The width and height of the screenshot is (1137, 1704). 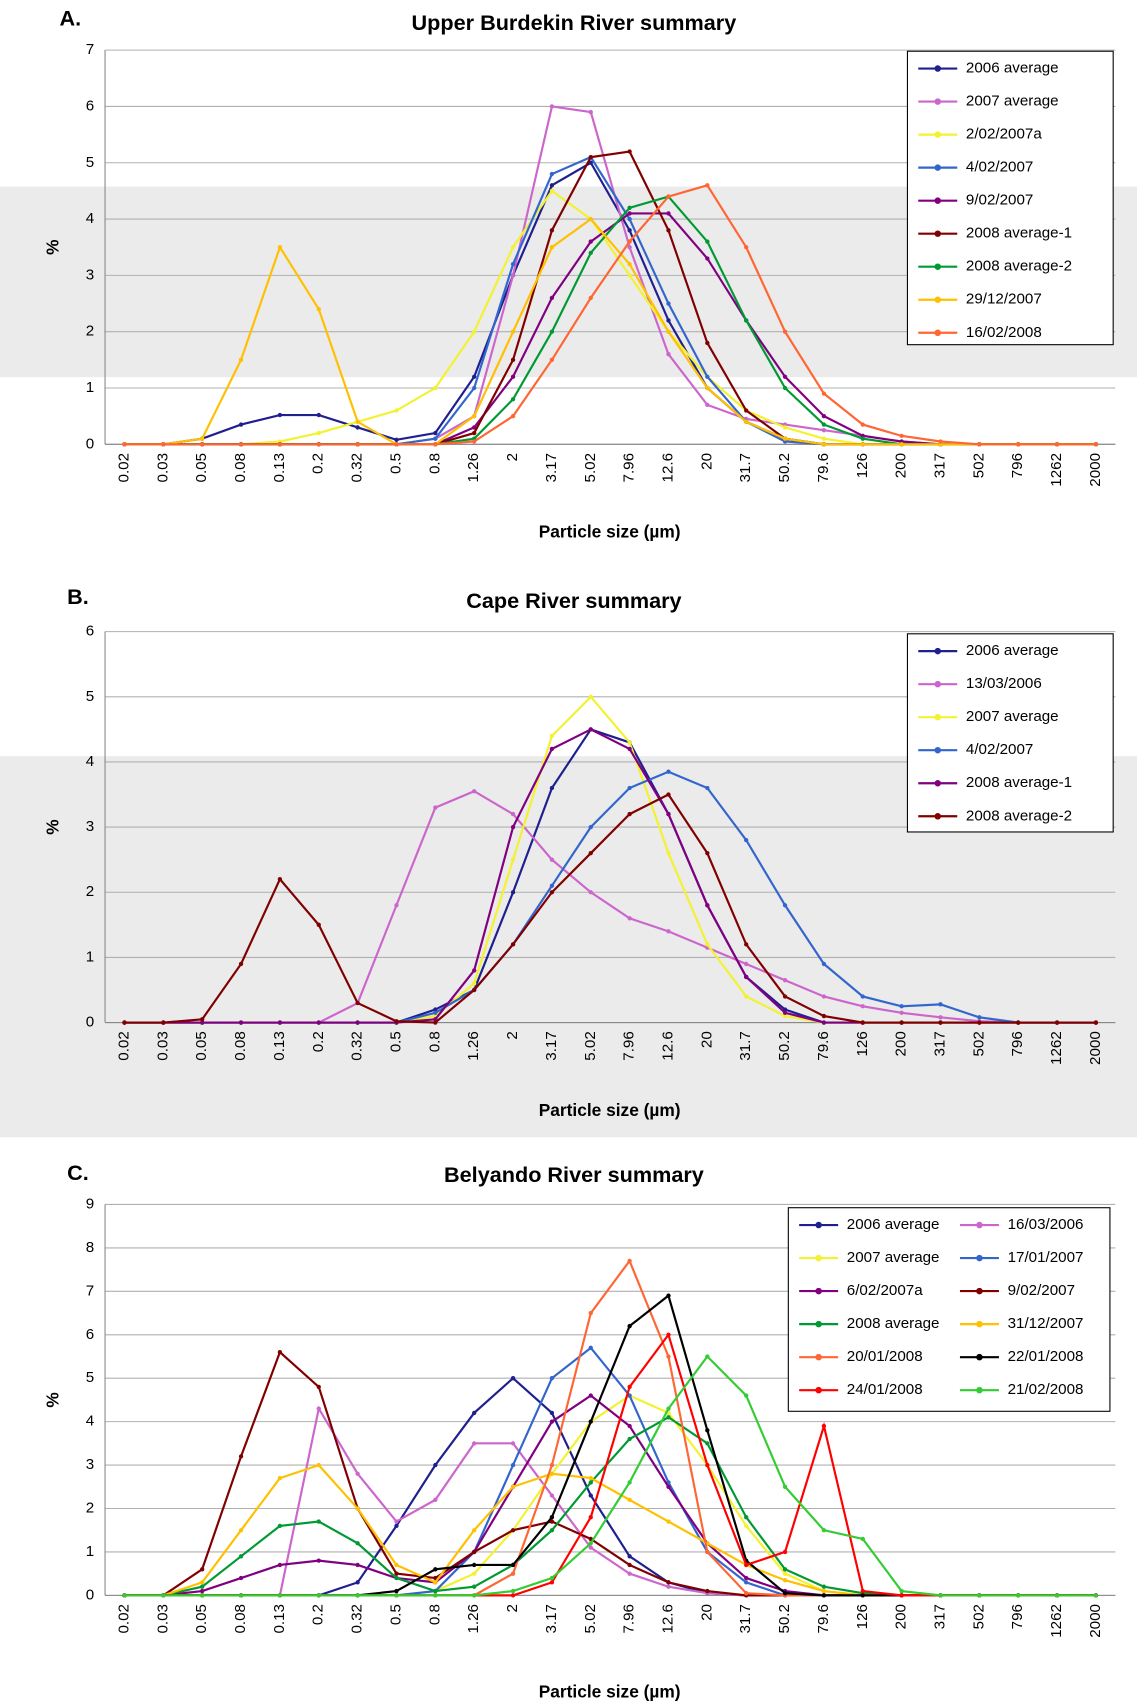 I want to click on x-tick-label: 79.6, so click(x=823, y=1619).